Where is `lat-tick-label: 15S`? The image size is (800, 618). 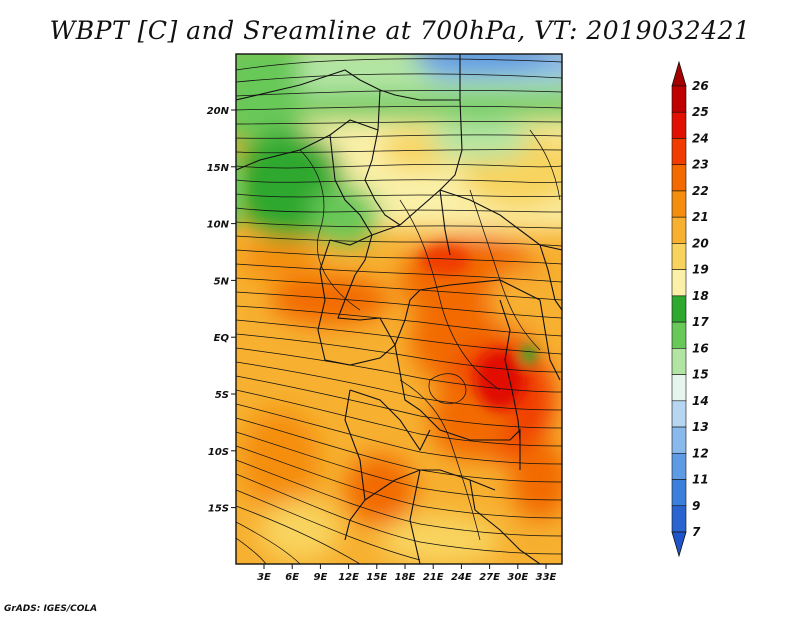
lat-tick-label: 15S is located at coordinates (218, 509).